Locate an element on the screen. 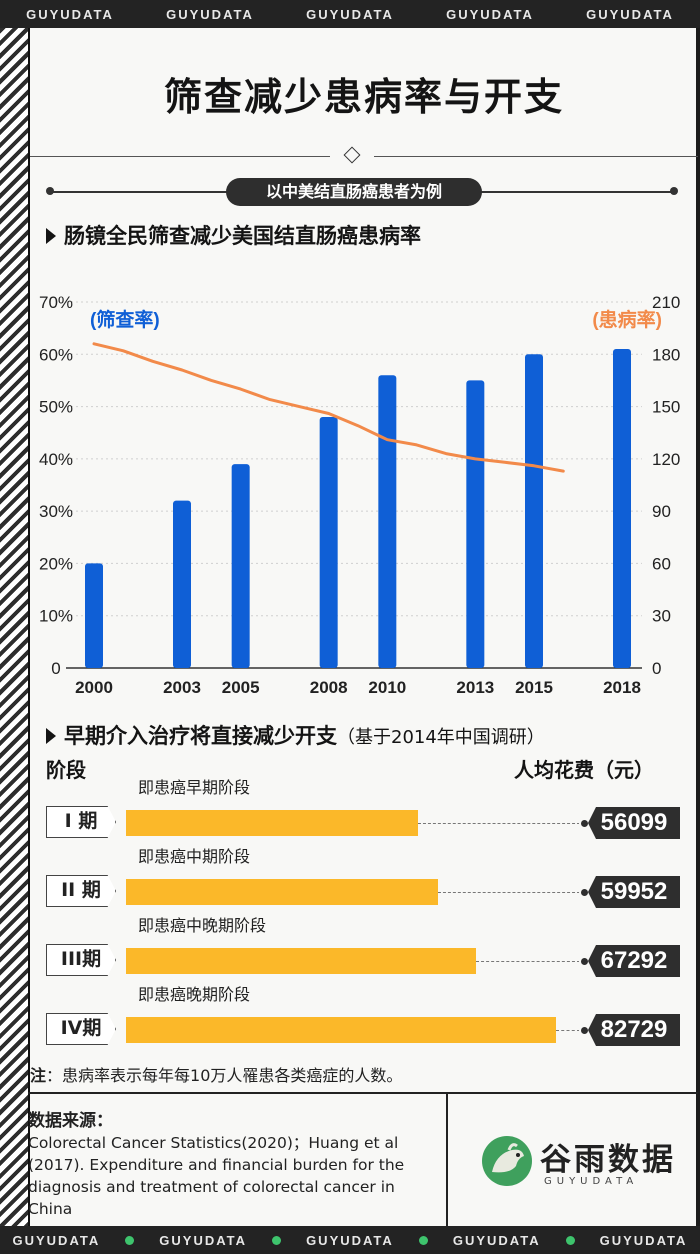 The width and height of the screenshot is (700, 1254). right-tick-label: 150 is located at coordinates (666, 407).